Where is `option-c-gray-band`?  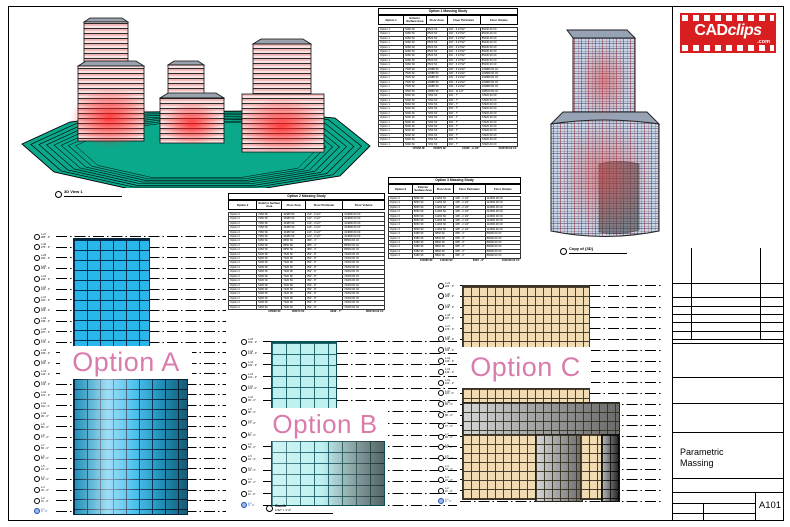 option-c-gray-band is located at coordinates (541, 419).